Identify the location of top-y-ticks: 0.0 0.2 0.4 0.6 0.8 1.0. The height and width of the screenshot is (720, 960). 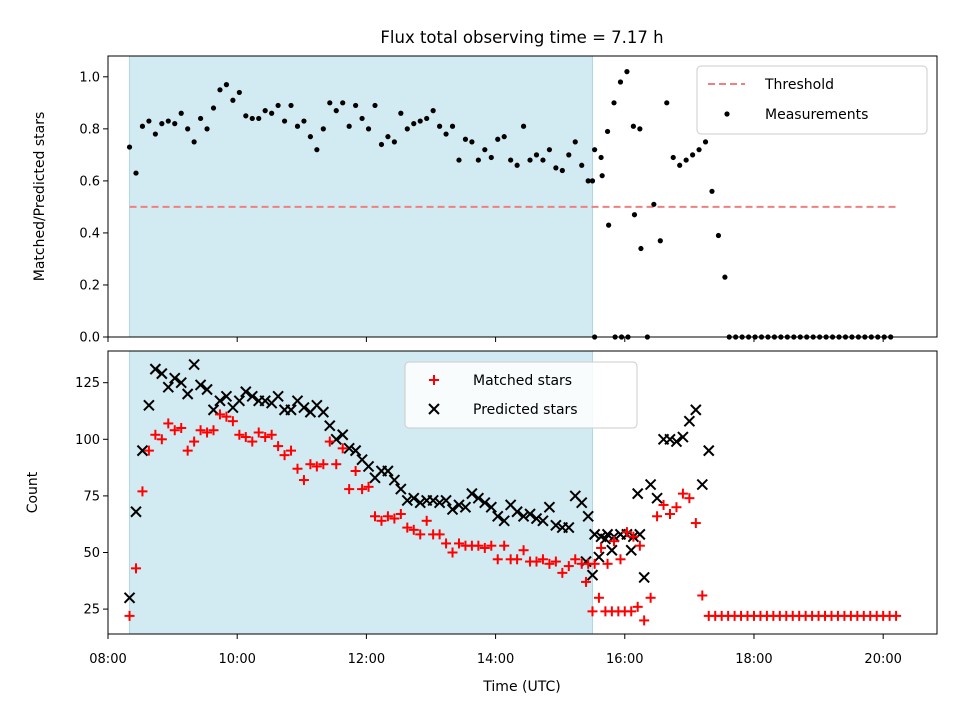
(93, 208).